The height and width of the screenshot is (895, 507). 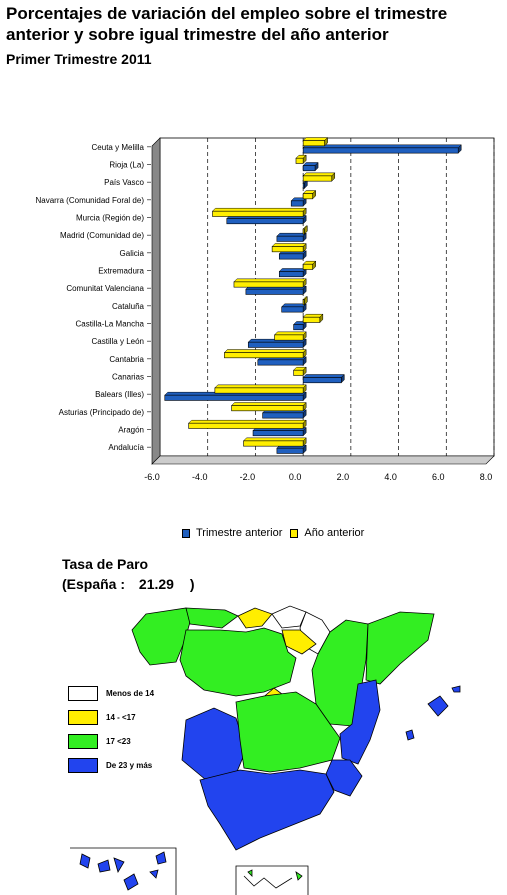 What do you see at coordinates (334, 533) in the screenshot?
I see `legend-label-anio: Año anterior` at bounding box center [334, 533].